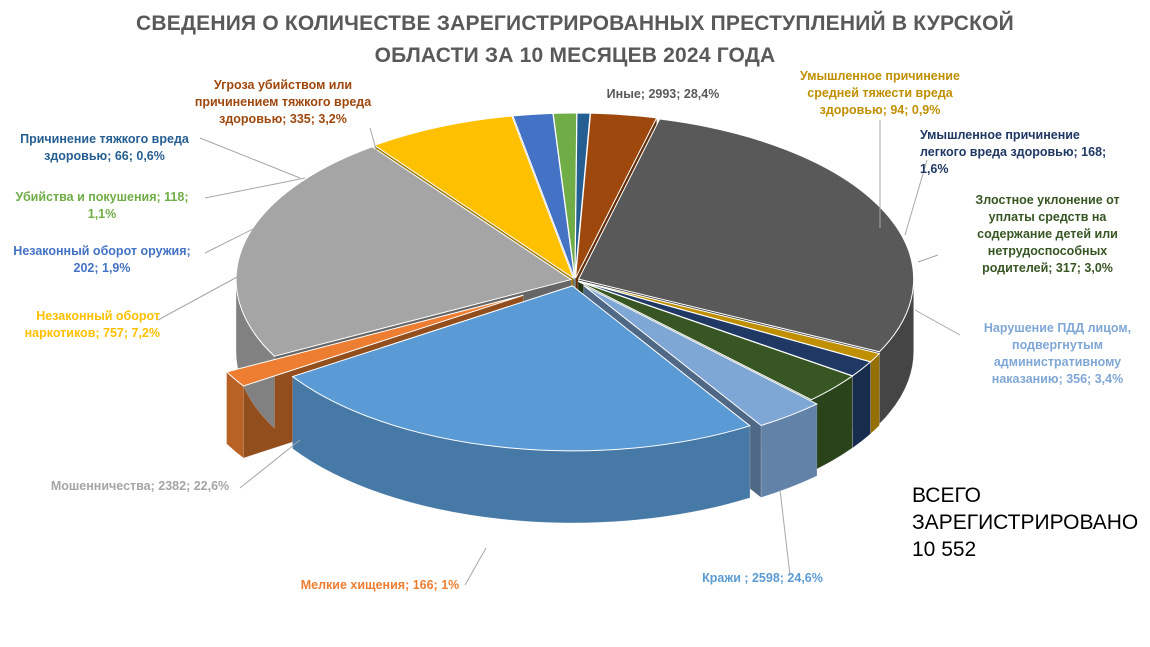 The image size is (1150, 647). What do you see at coordinates (1047, 268) in the screenshot?
I see `slice-label-3-line: родителей; 317; 3,0%` at bounding box center [1047, 268].